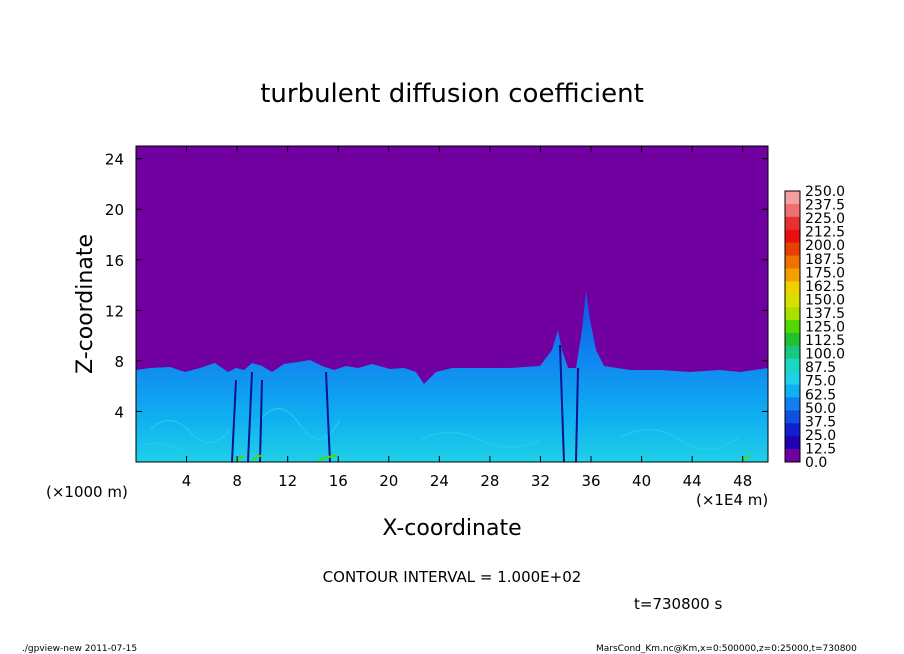 Image resolution: width=904 pixels, height=654 pixels. What do you see at coordinates (187, 481) in the screenshot?
I see `x-tick-label: 4` at bounding box center [187, 481].